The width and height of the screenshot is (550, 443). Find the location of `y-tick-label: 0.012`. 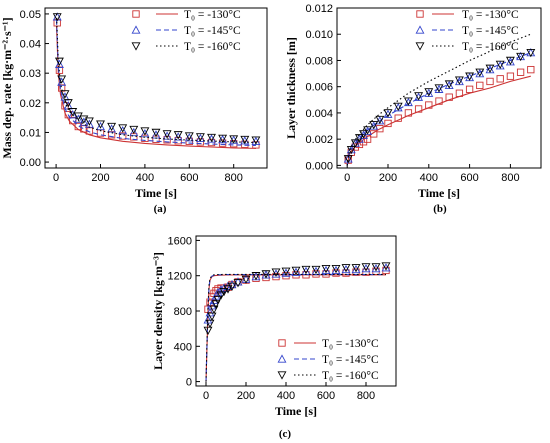

y-tick-label: 0.012 is located at coordinates (319, 9).